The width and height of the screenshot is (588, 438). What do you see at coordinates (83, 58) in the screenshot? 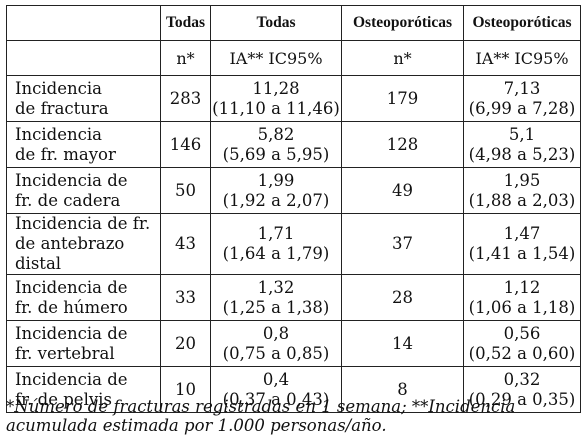
I see `subheader-cell-empty` at bounding box center [83, 58].